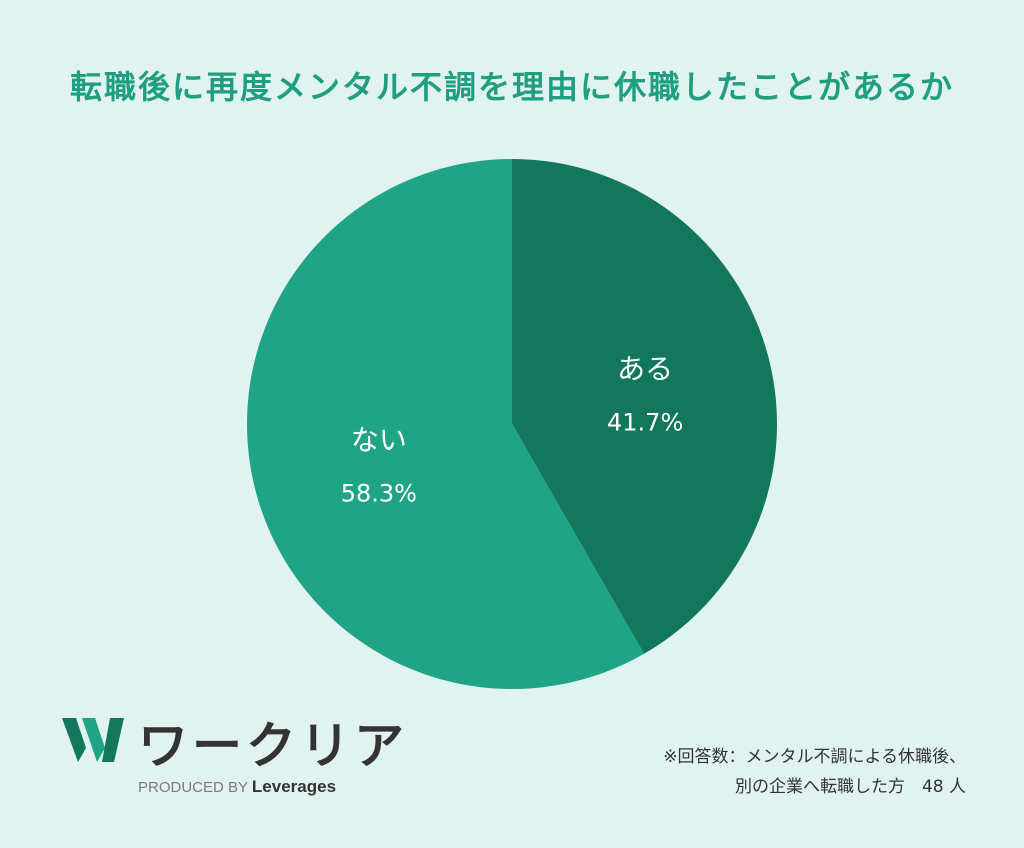 The width and height of the screenshot is (1024, 848). Describe the element at coordinates (850, 787) in the screenshot. I see `footnote-line-2: 別の企業へ転職した方 48 人` at that location.